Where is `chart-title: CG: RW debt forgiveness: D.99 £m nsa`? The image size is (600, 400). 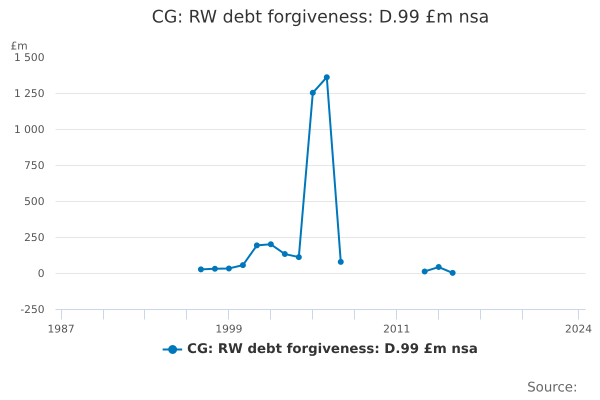
chart-title: CG: RW debt forgiveness: D.99 £m nsa is located at coordinates (321, 18).